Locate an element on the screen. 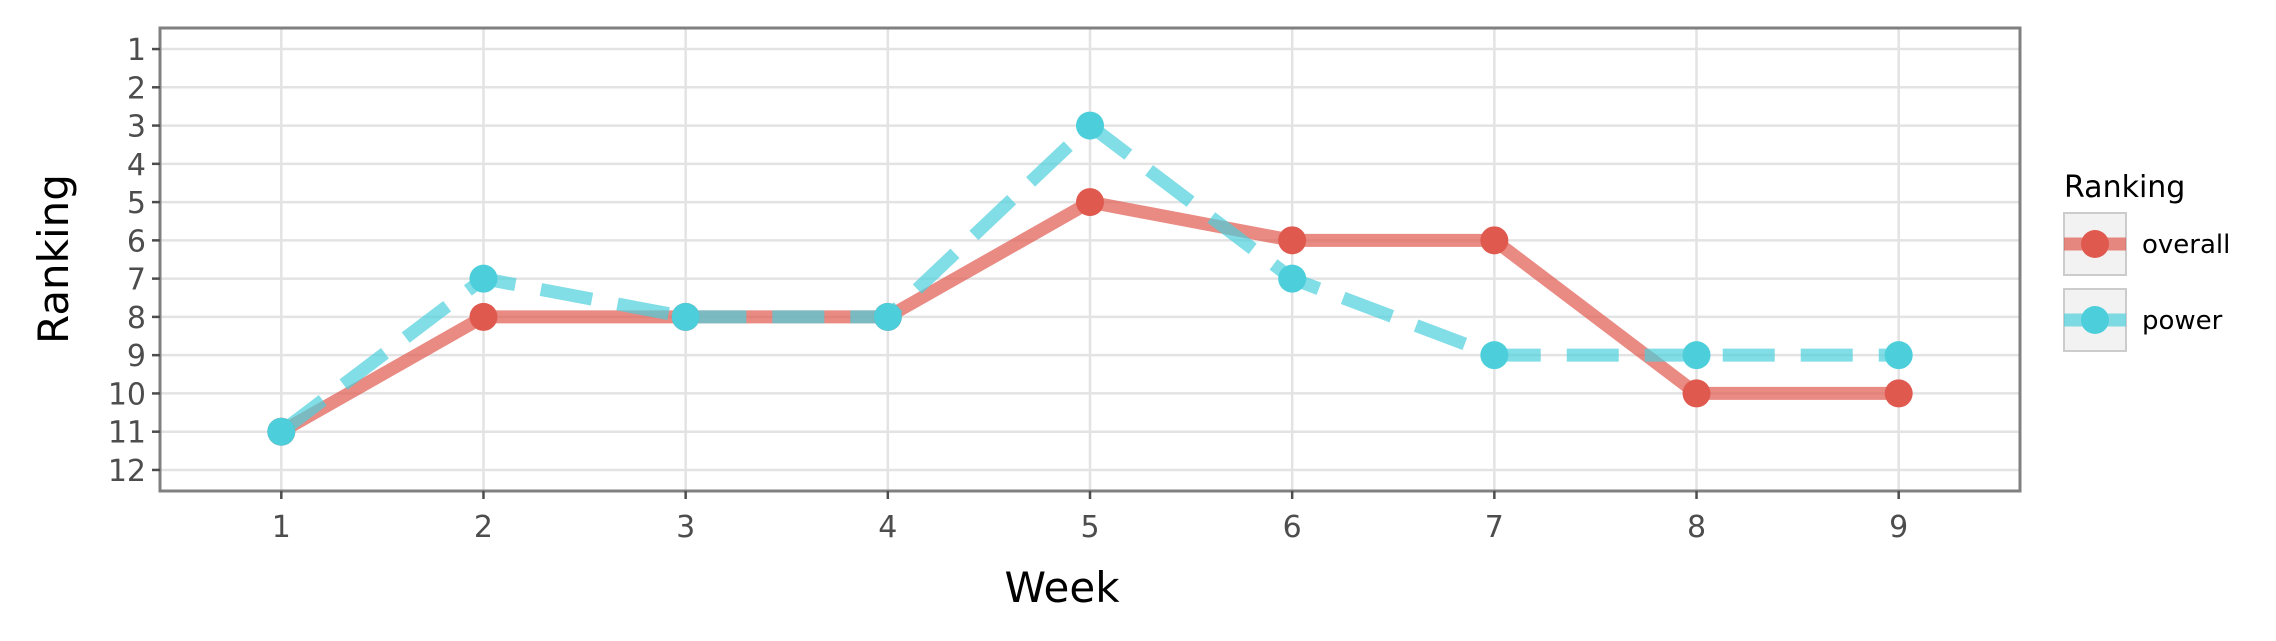 This screenshot has height=641, width=2276. x-tick-label: 1 is located at coordinates (281, 527).